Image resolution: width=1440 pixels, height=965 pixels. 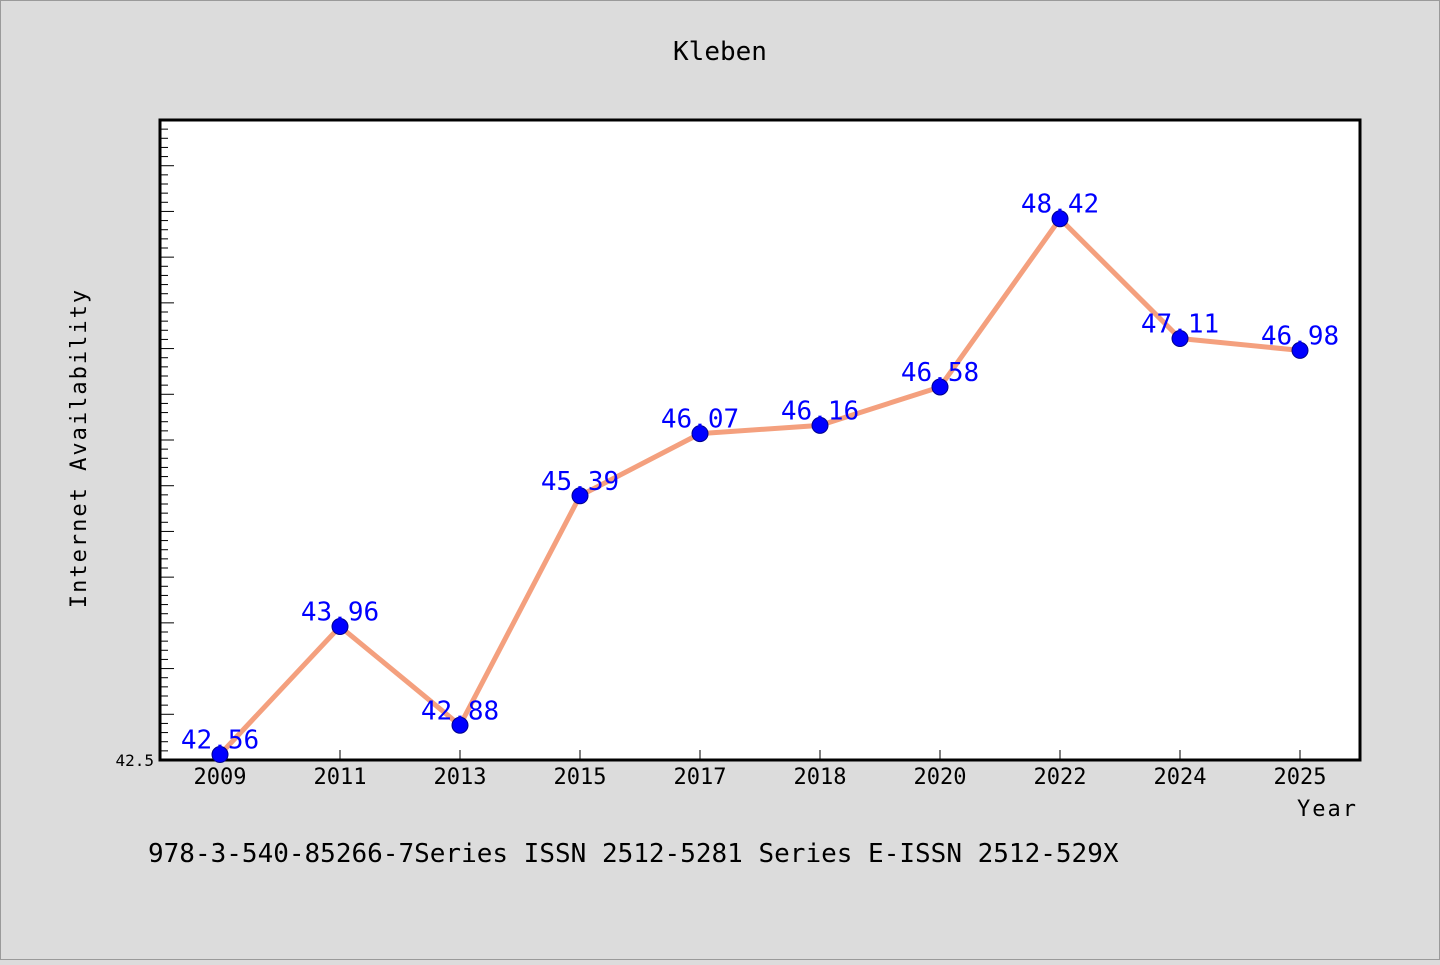 What do you see at coordinates (1300, 777) in the screenshot?
I see `x-tick-label: 2025` at bounding box center [1300, 777].